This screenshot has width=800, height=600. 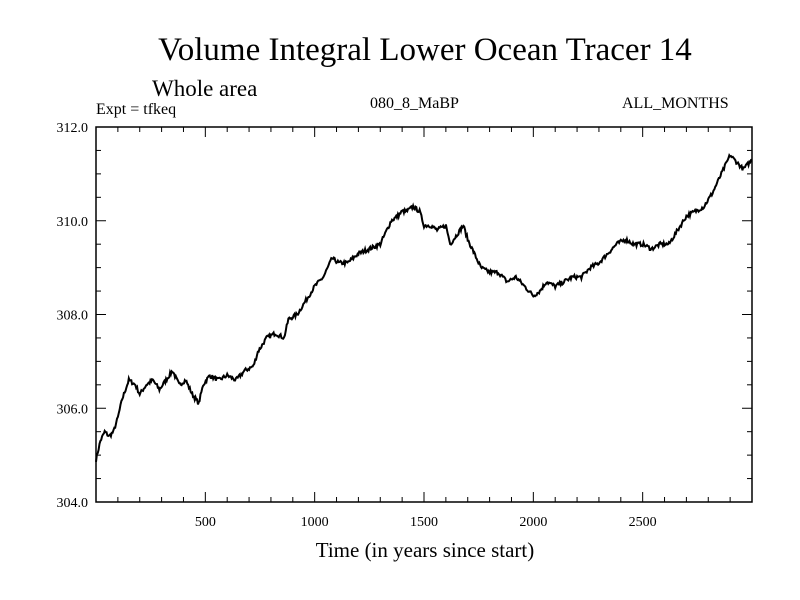 I want to click on y-tick-label: 310.0, so click(x=73, y=222).